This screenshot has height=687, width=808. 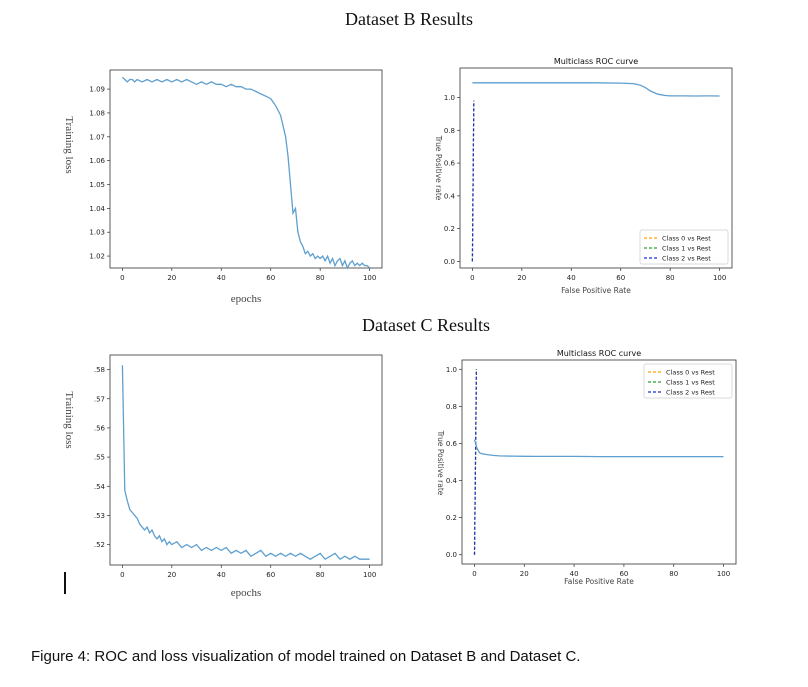 What do you see at coordinates (65, 583) in the screenshot?
I see `text-cursor-mark` at bounding box center [65, 583].